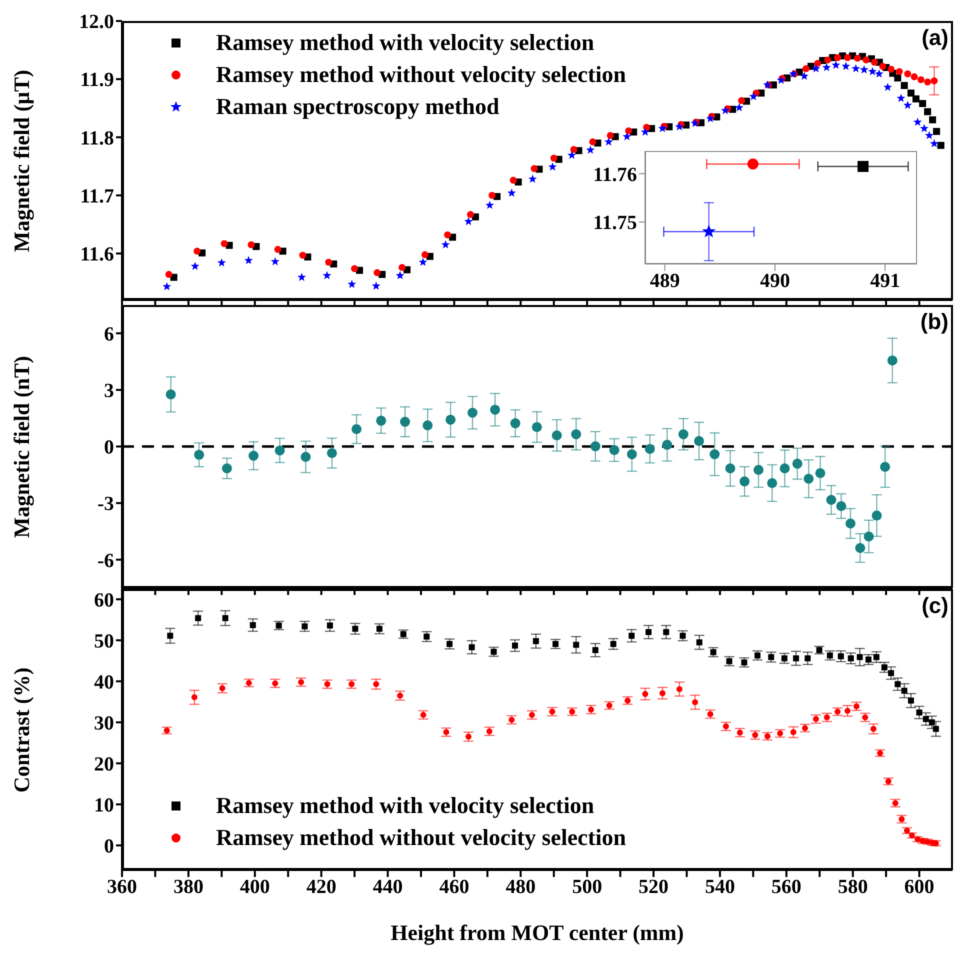  I want to click on legend-label: Ramsey method without velocity selection, so click(421, 75).